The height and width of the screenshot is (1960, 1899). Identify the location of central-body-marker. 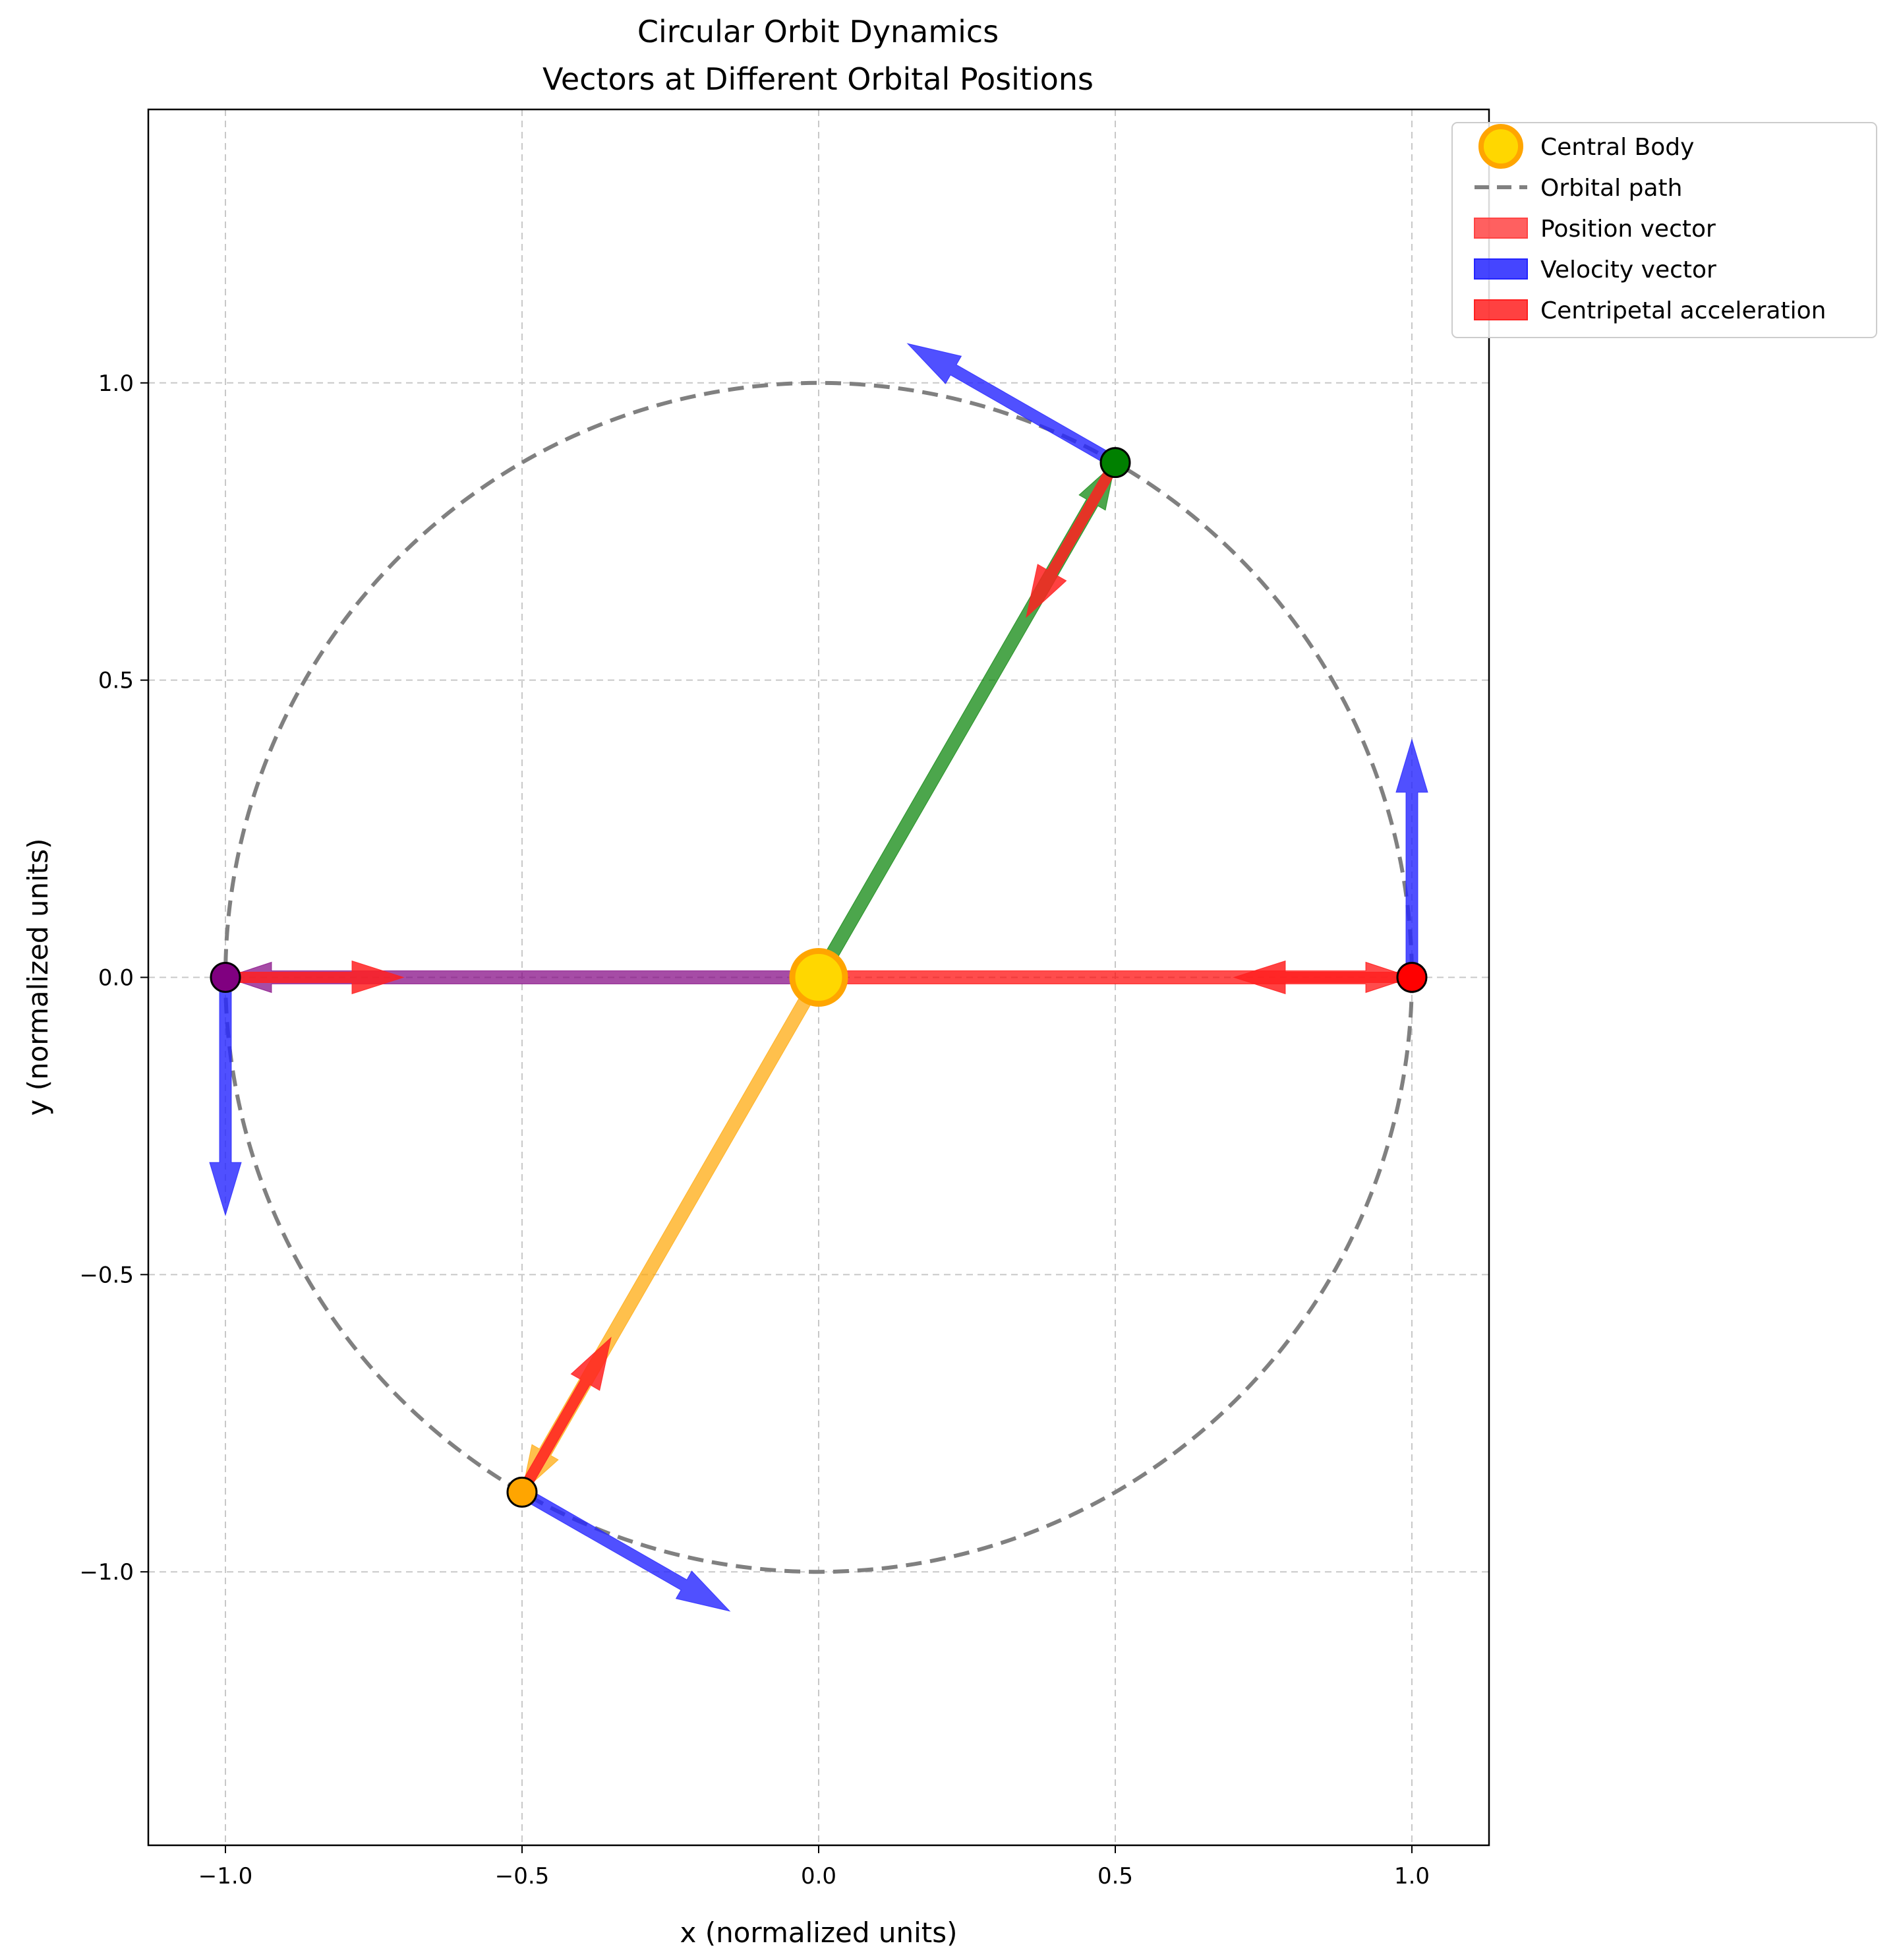
(819, 977).